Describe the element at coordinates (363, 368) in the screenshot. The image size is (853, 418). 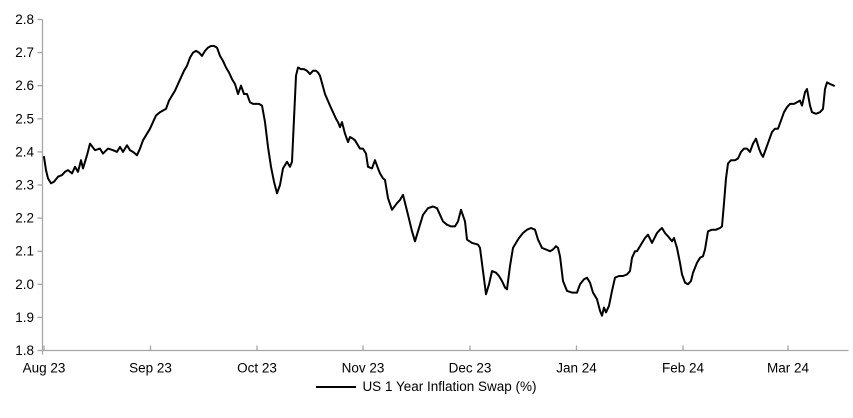
I see `x-tick-label: Nov 23` at that location.